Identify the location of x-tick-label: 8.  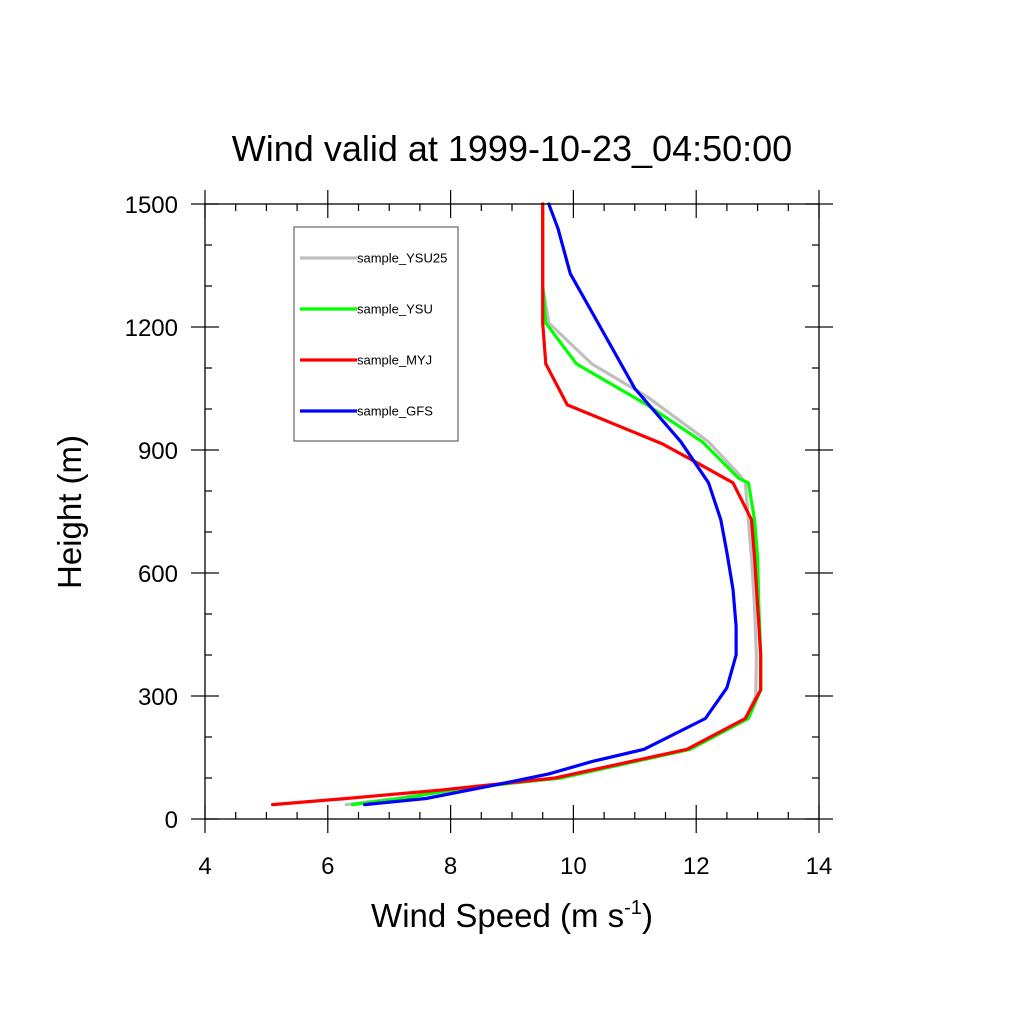
(450, 866).